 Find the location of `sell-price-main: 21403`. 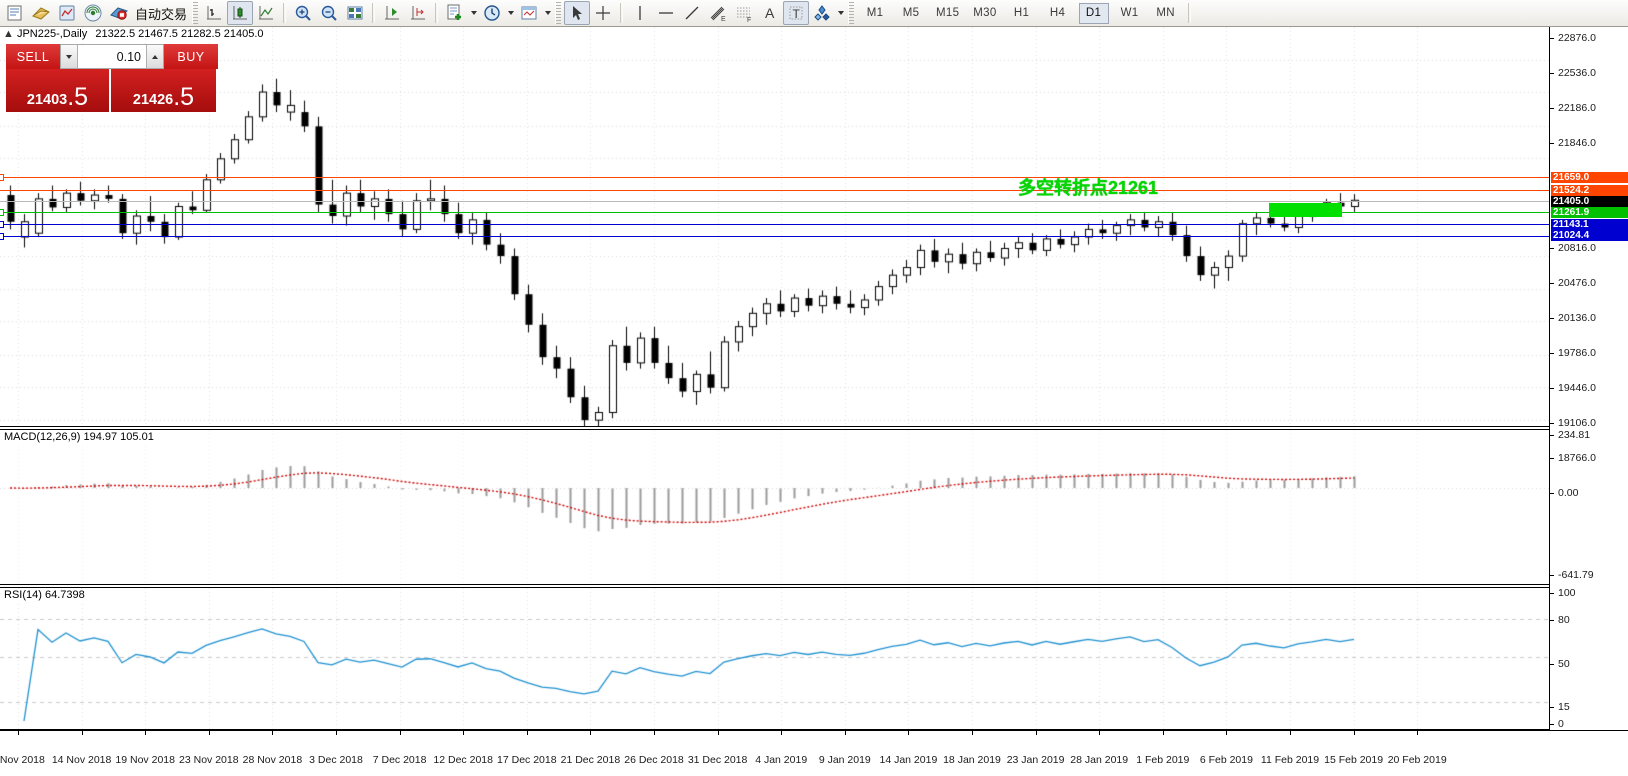

sell-price-main: 21403 is located at coordinates (47, 100).